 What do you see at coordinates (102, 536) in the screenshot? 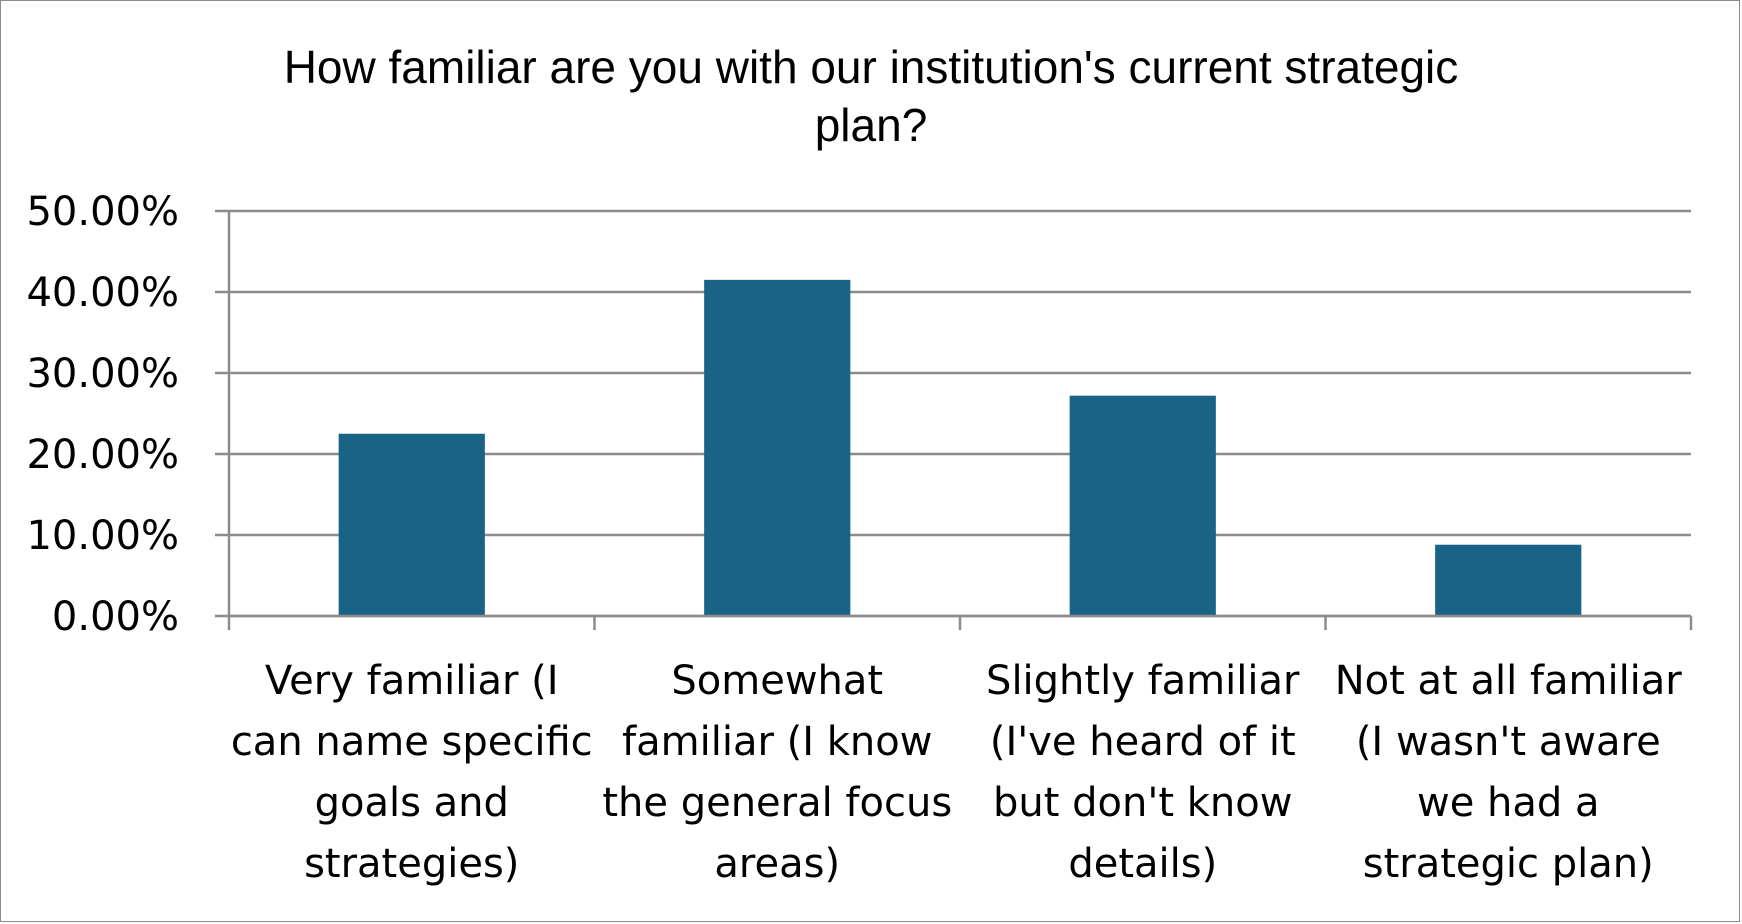
I see `y-tick-label-1: 10.00%` at bounding box center [102, 536].